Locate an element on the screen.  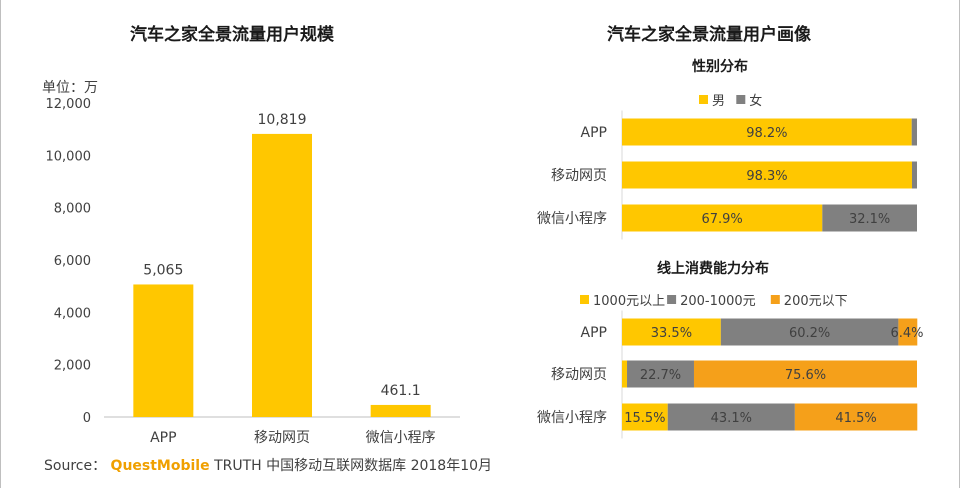
left-chart-title: 汽车之家全景流量用户规模 is located at coordinates (232, 35).